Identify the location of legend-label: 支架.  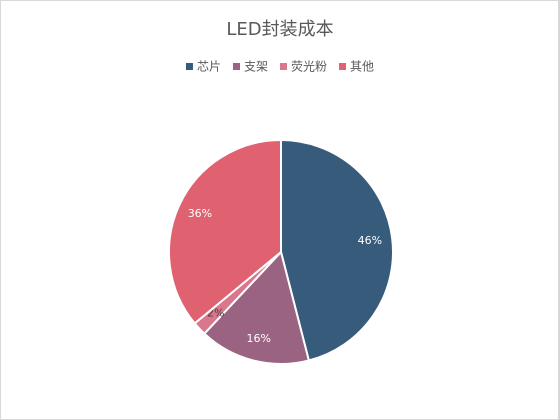
(256, 67).